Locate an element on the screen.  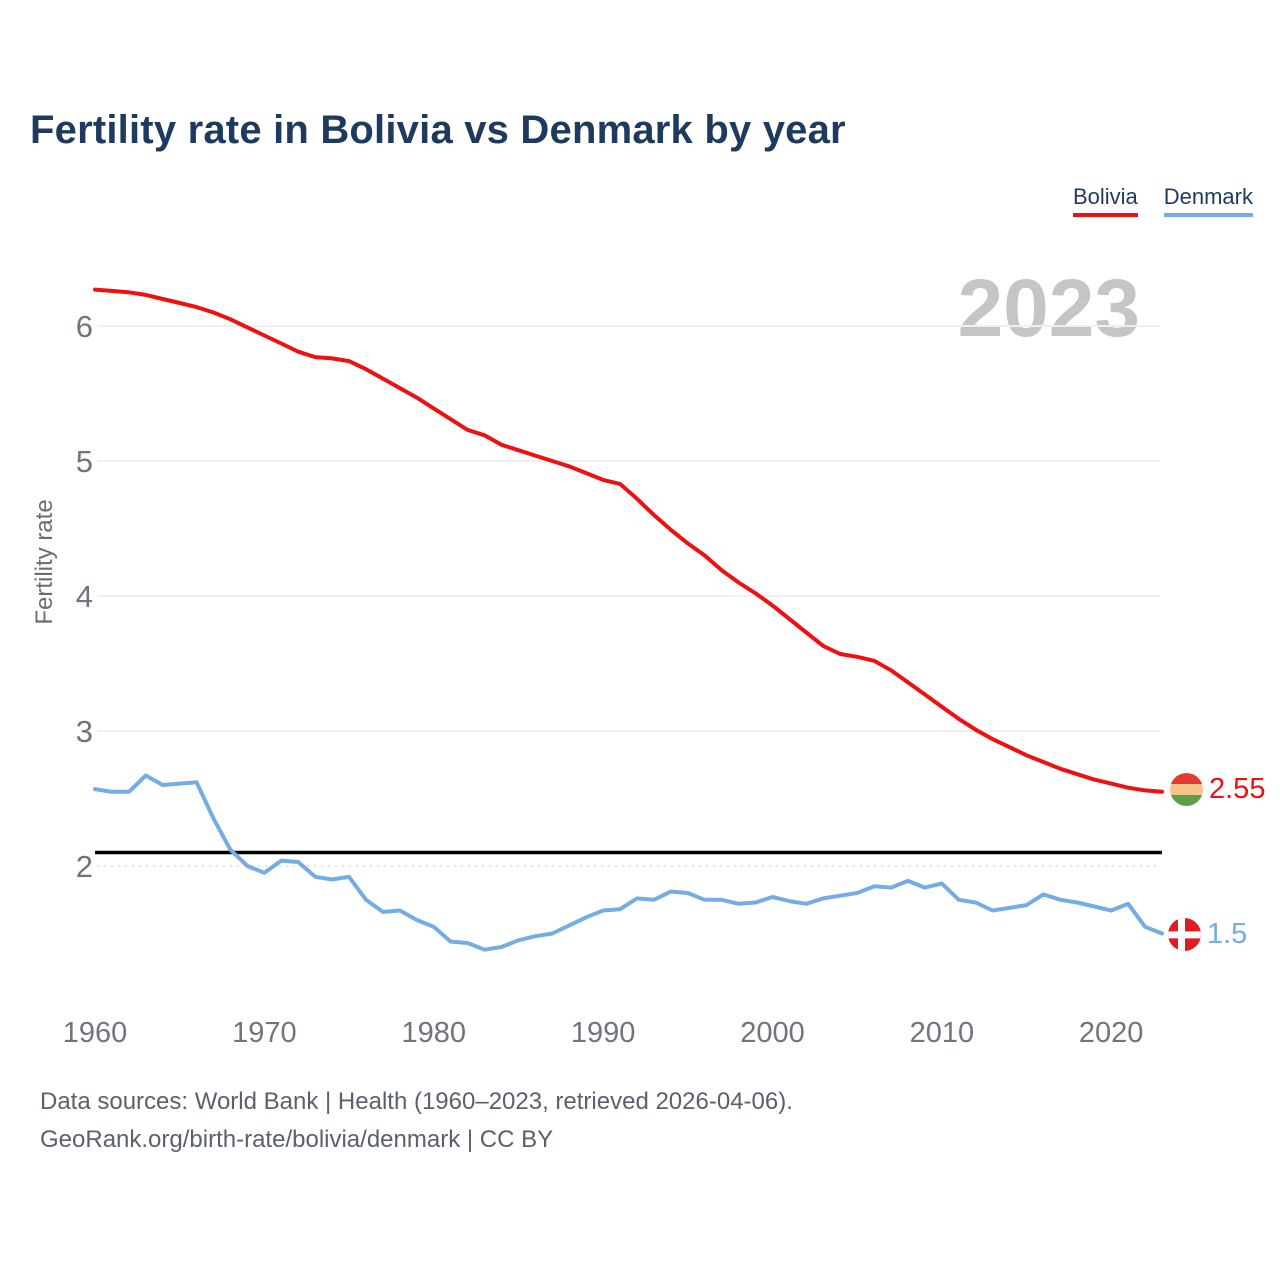
bolivia-end-label: 2.55 is located at coordinates (1217, 789).